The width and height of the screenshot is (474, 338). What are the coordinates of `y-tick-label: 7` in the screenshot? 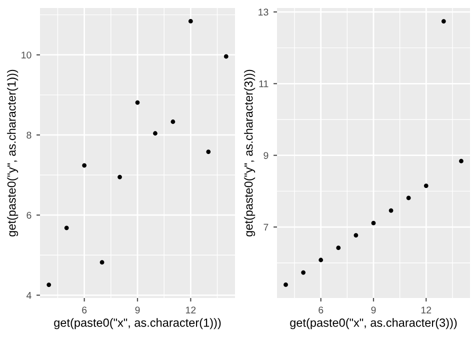 It's located at (266, 227).